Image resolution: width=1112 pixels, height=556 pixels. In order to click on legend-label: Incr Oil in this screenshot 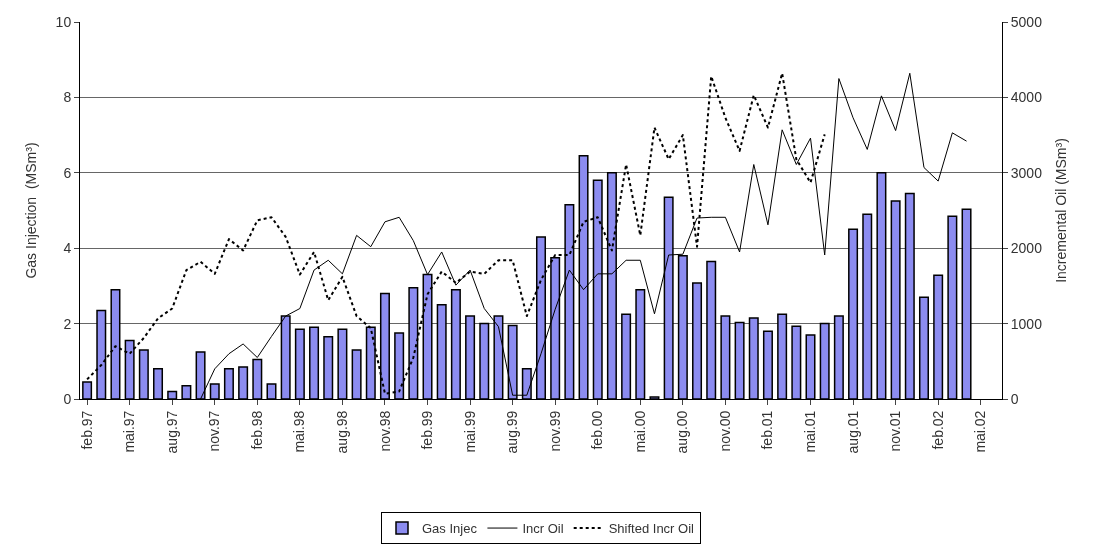, I will do `click(543, 529)`.